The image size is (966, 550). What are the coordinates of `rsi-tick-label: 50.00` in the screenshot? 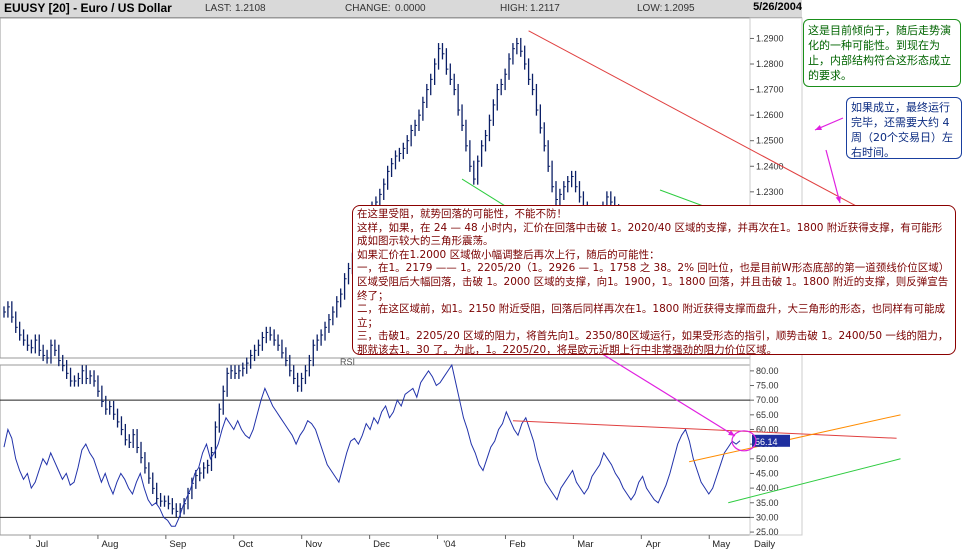 It's located at (767, 459).